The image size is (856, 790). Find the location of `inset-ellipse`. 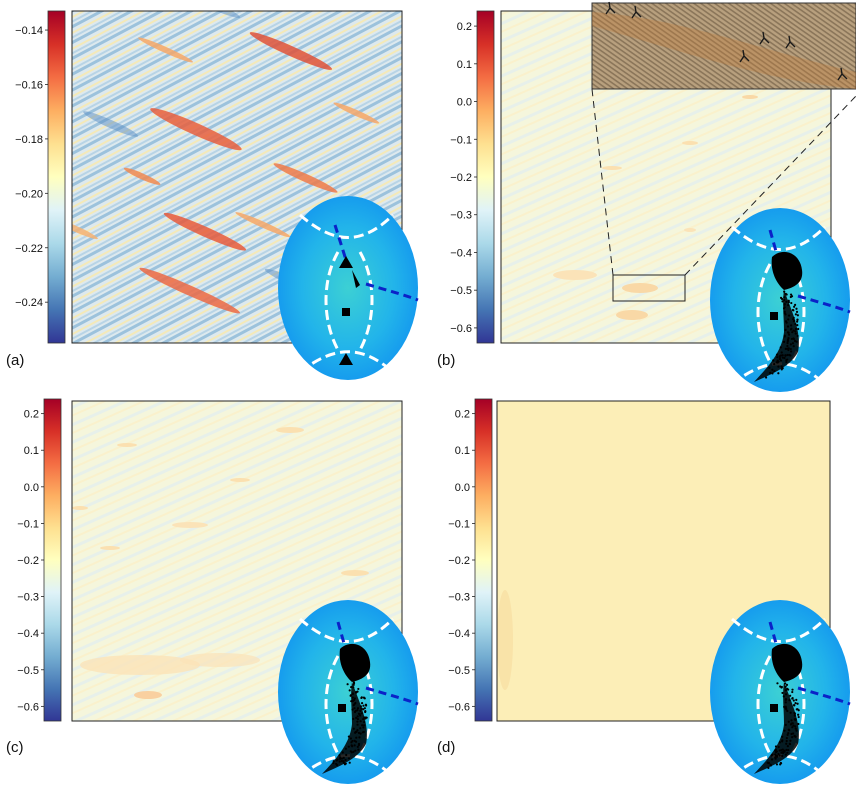

inset-ellipse is located at coordinates (780, 300).